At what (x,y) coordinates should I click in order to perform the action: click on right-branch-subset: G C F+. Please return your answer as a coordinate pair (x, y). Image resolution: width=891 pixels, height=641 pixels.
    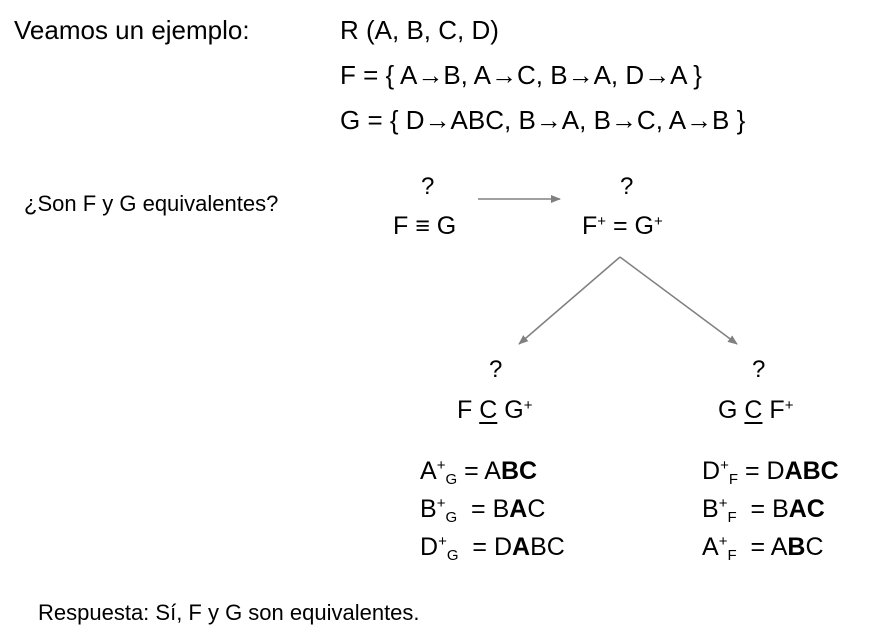
    Looking at the image, I should click on (755, 410).